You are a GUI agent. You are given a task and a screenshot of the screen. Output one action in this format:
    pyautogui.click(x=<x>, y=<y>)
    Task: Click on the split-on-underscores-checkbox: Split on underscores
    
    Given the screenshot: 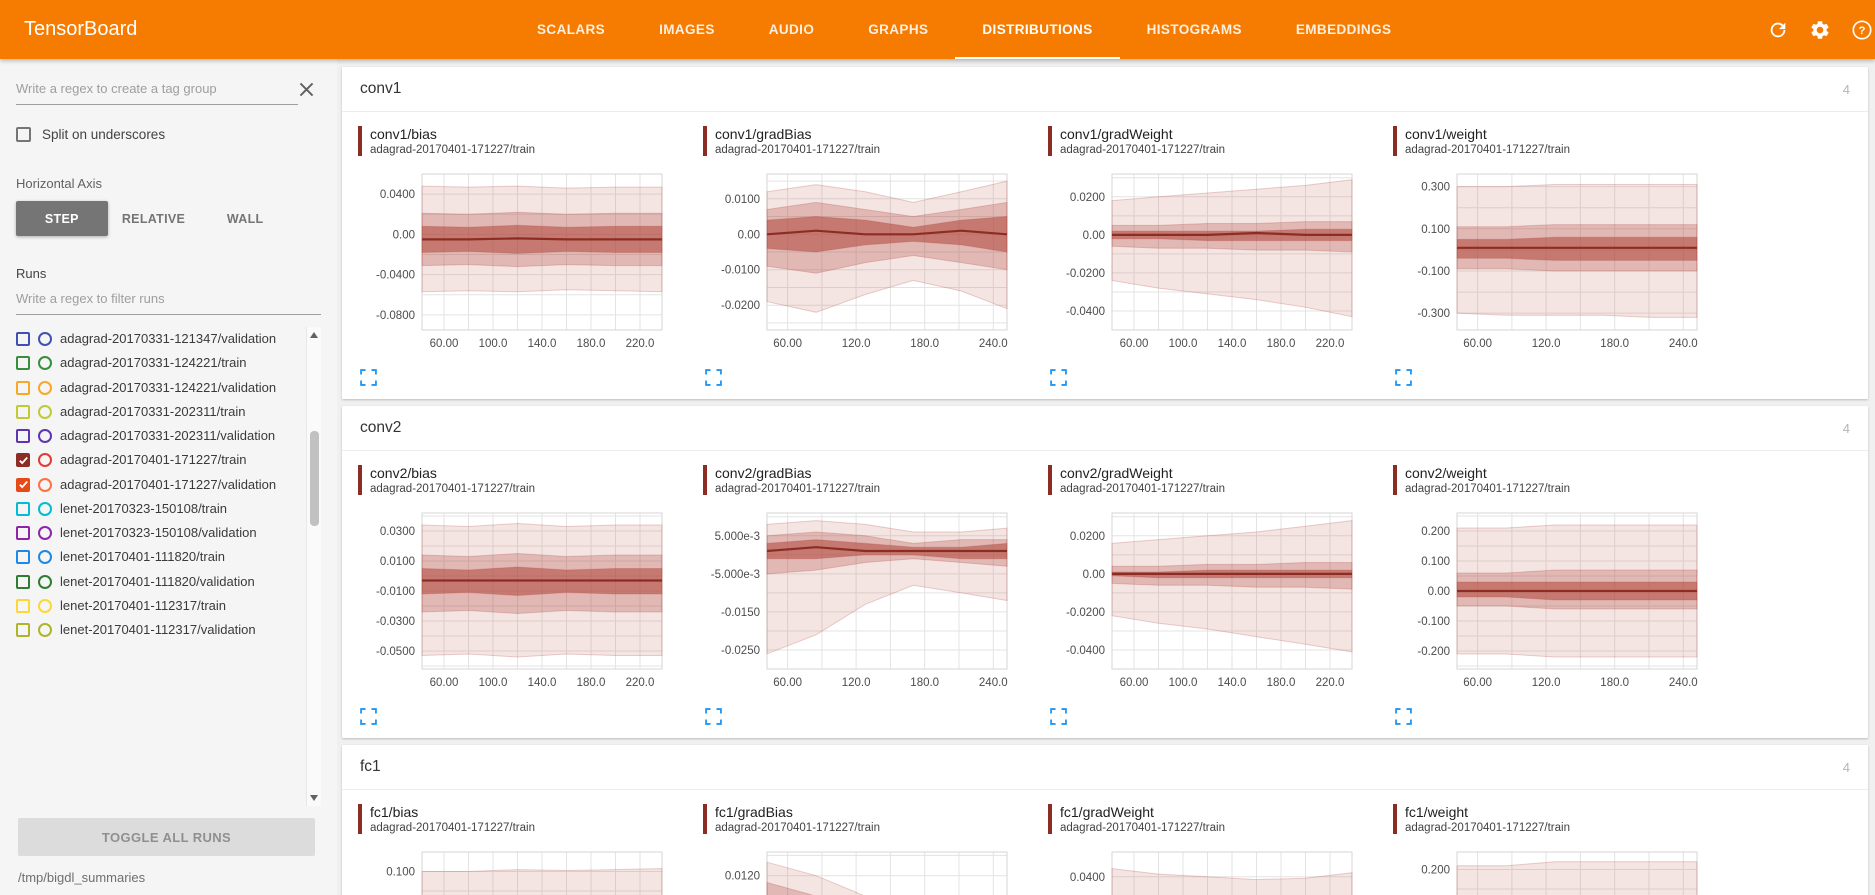 What is the action you would take?
    pyautogui.click(x=168, y=134)
    